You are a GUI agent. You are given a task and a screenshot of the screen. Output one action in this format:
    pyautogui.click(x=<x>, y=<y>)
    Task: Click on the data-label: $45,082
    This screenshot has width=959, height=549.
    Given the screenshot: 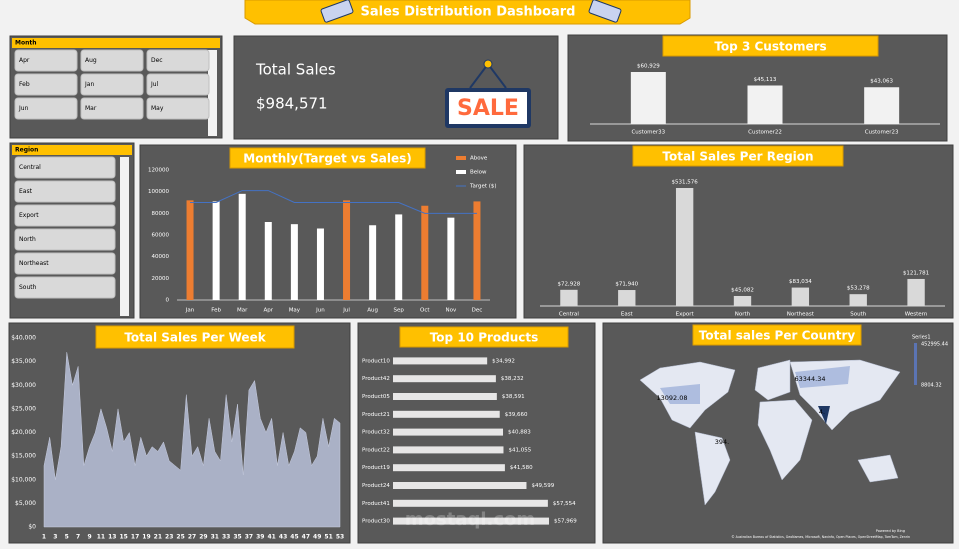 What is the action you would take?
    pyautogui.click(x=742, y=290)
    